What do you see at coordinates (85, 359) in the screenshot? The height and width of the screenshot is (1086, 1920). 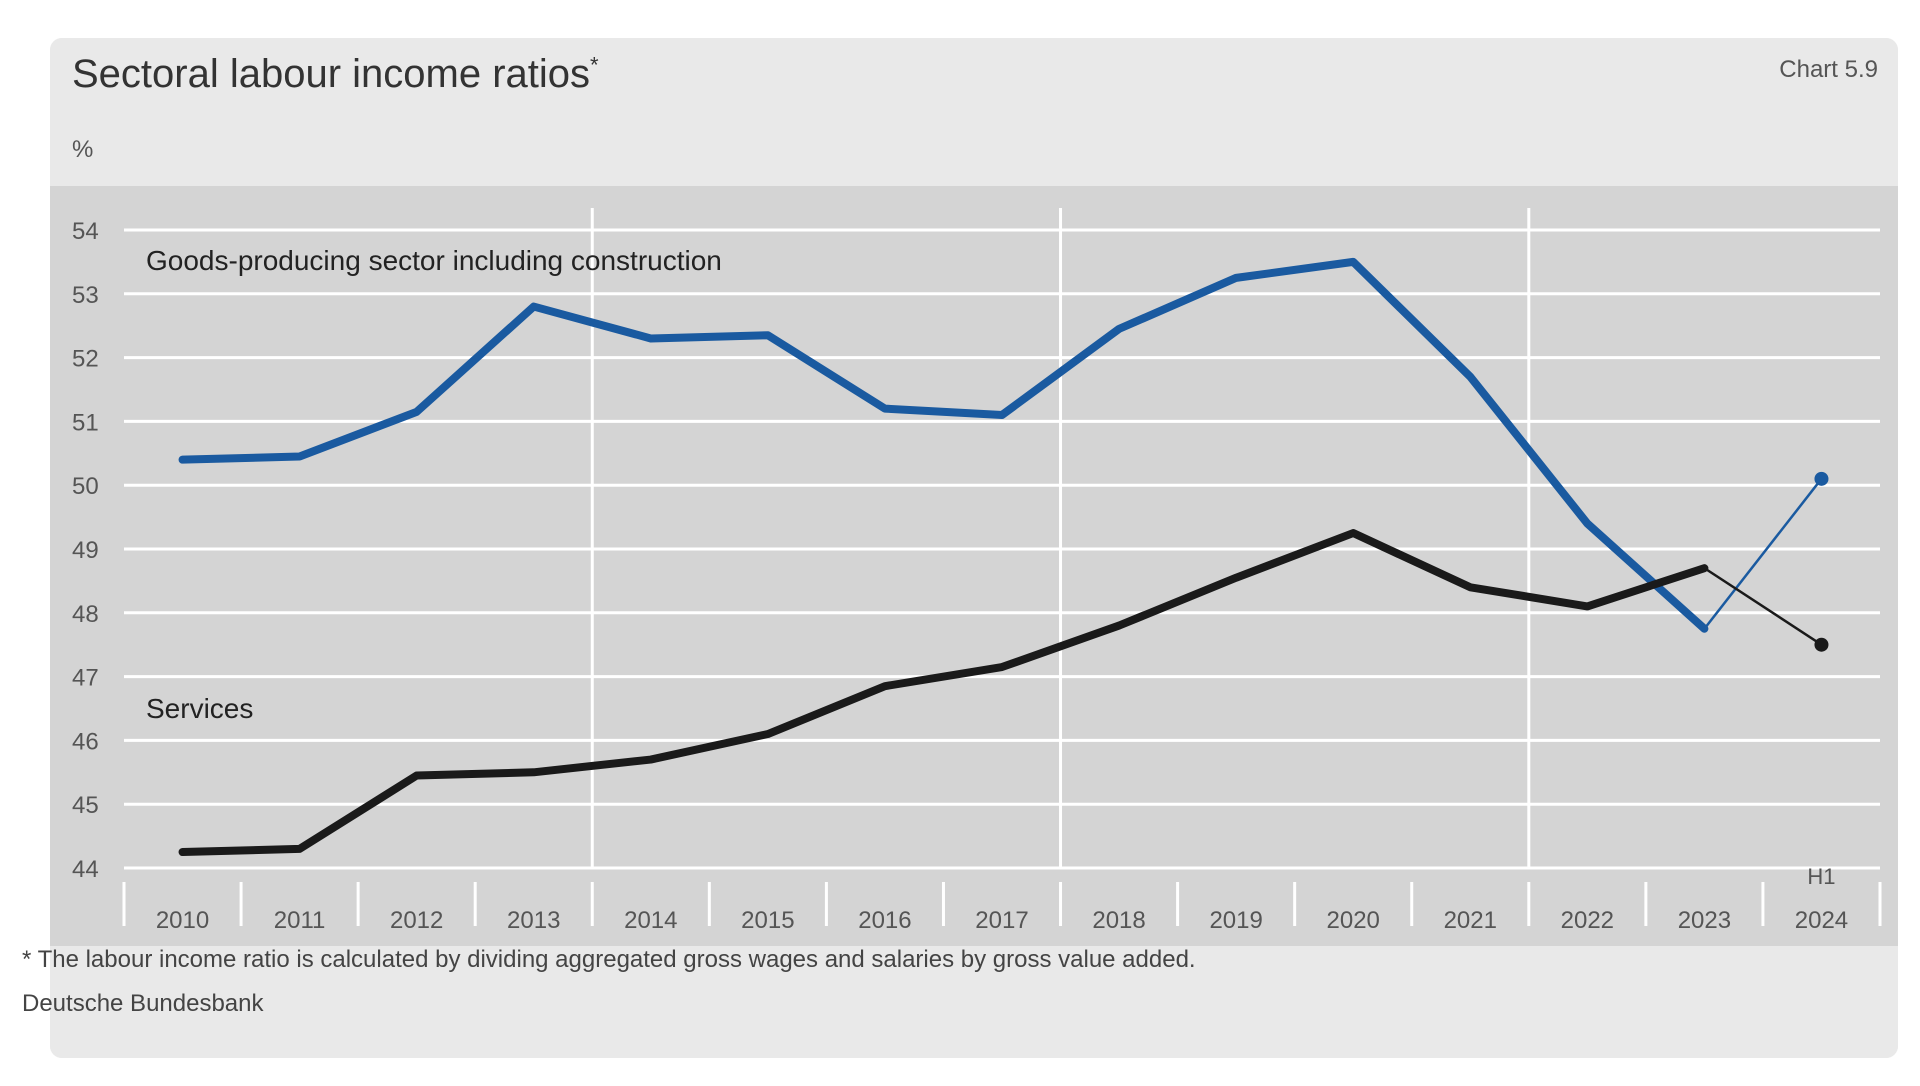 I see `y-tick-label-52: 52` at bounding box center [85, 359].